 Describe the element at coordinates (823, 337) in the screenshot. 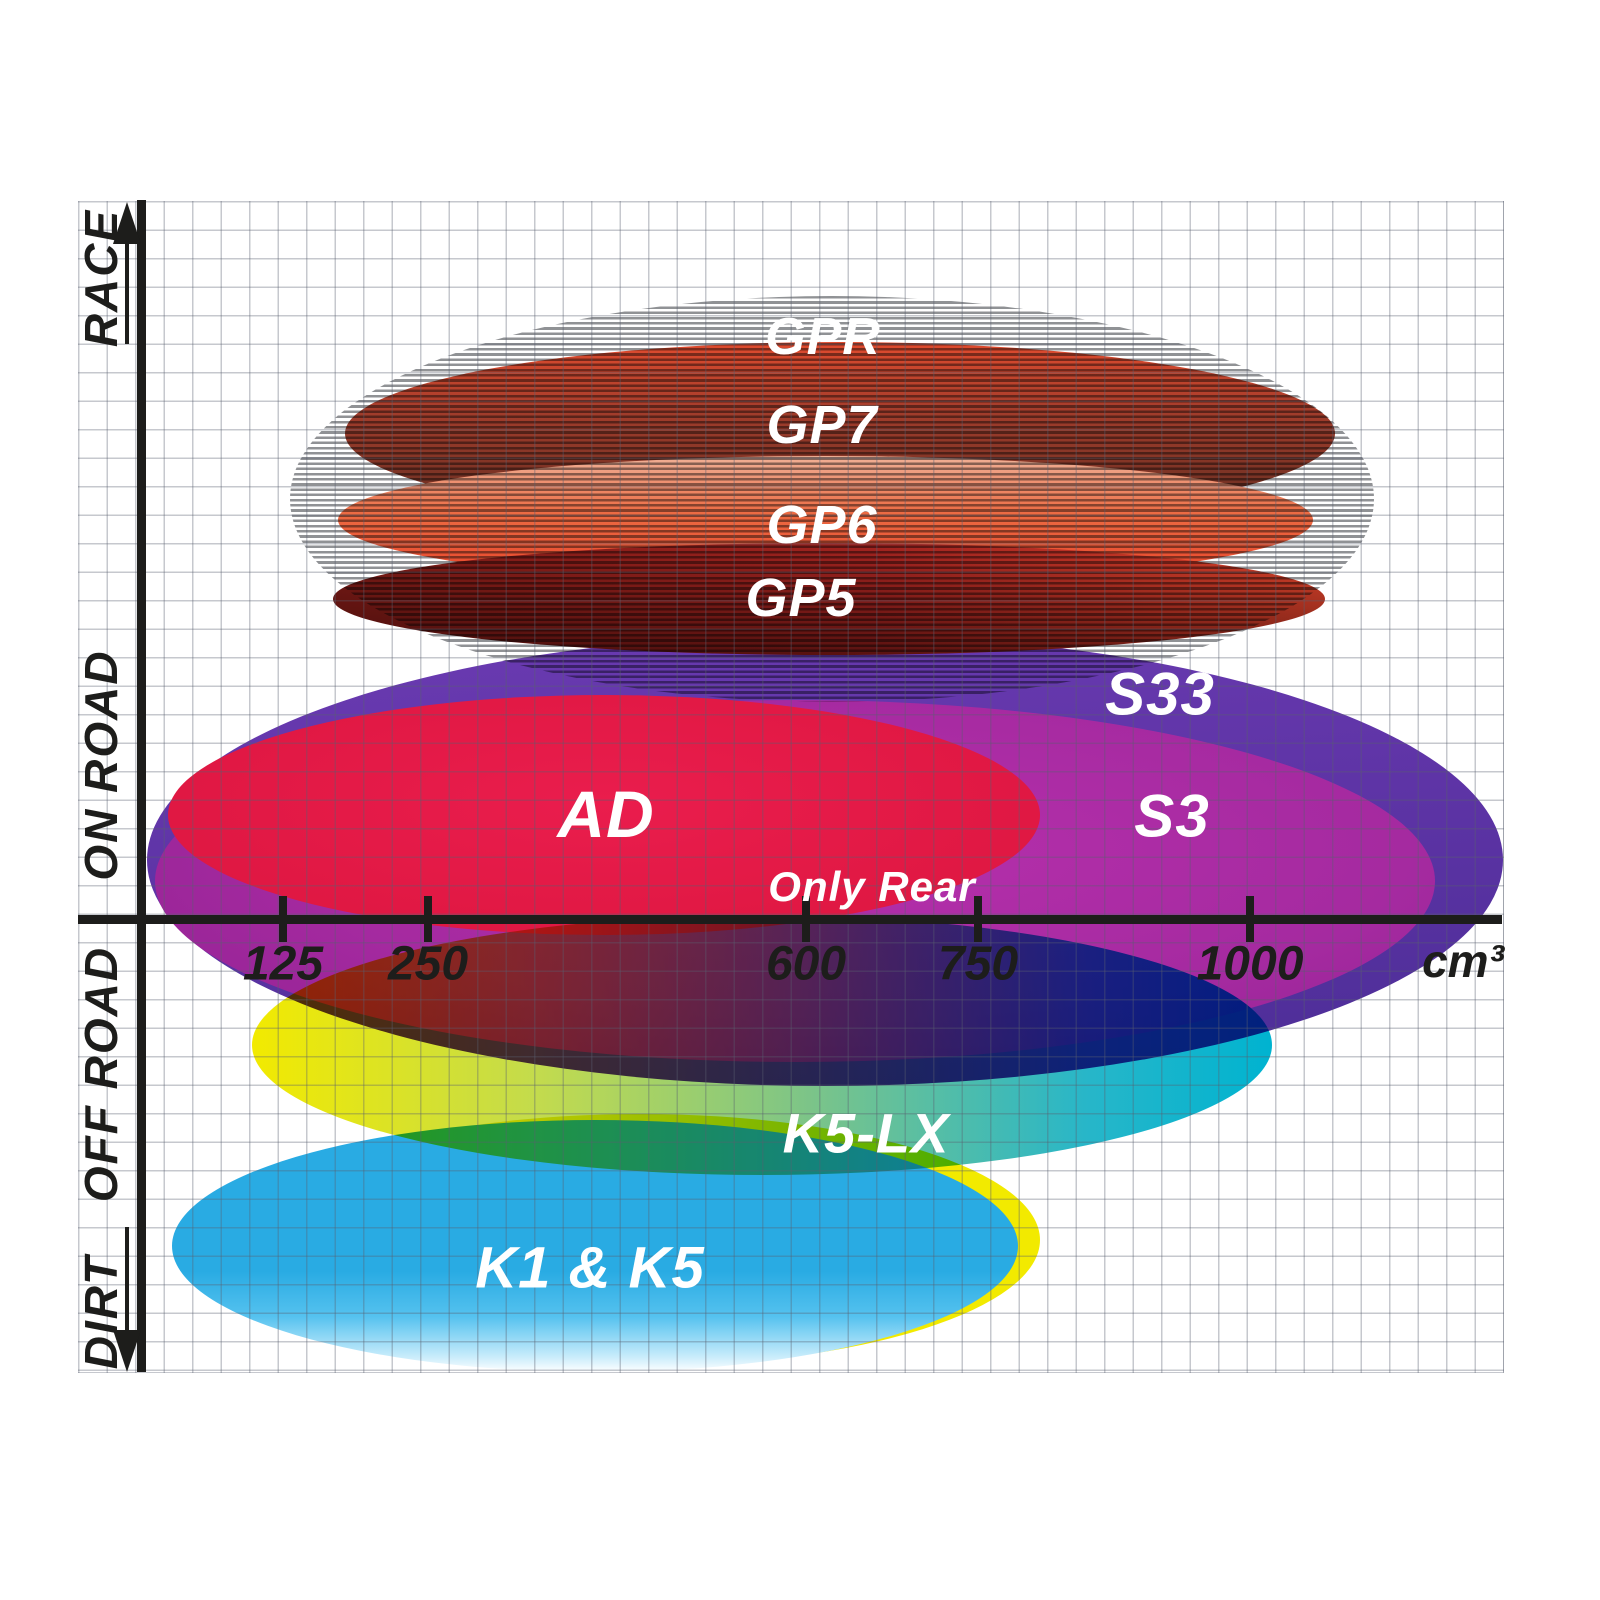

I see `label-gpr: GPR` at that location.